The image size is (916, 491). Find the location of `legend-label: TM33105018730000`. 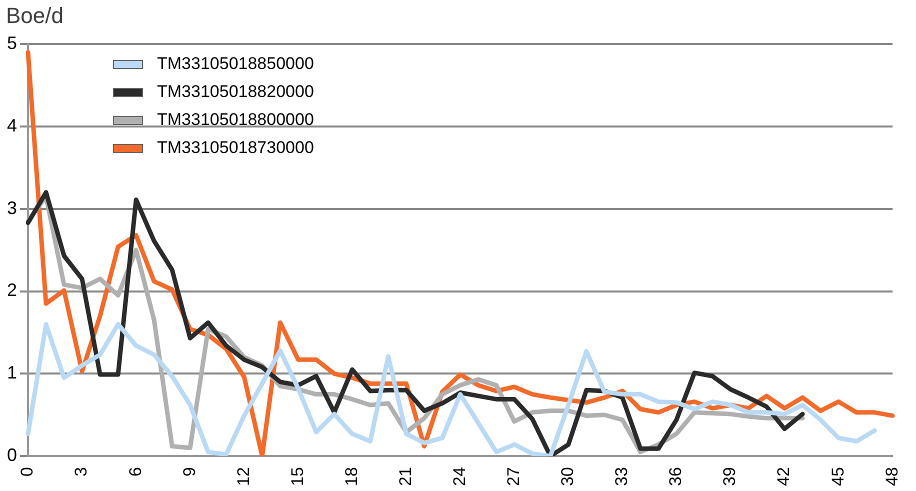

legend-label: TM33105018730000 is located at coordinates (235, 148).